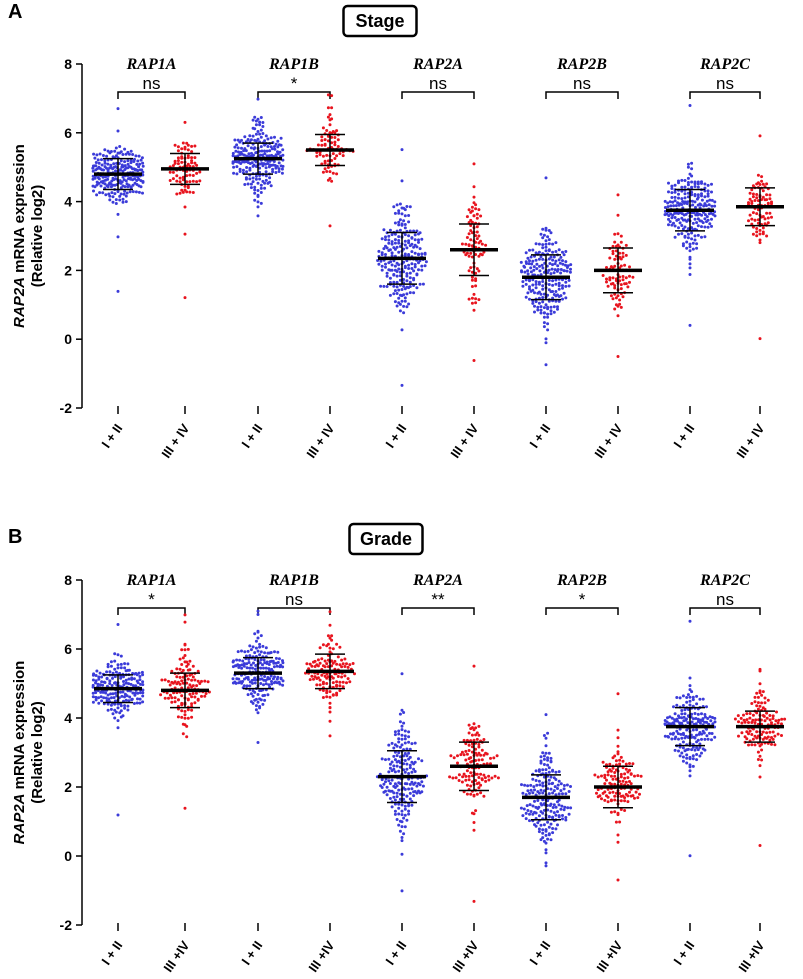 The width and height of the screenshot is (803, 979). Describe the element at coordinates (118, 795) in the screenshot. I see `group-low: I + II` at that location.